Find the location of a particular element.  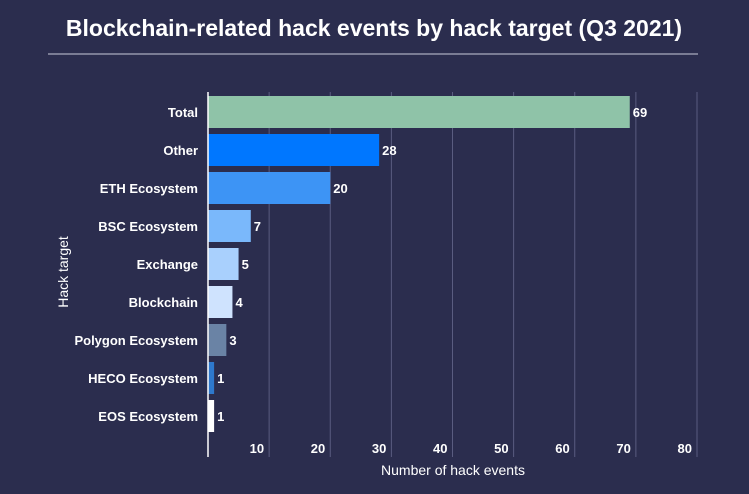

value-label: 4 is located at coordinates (239, 302).